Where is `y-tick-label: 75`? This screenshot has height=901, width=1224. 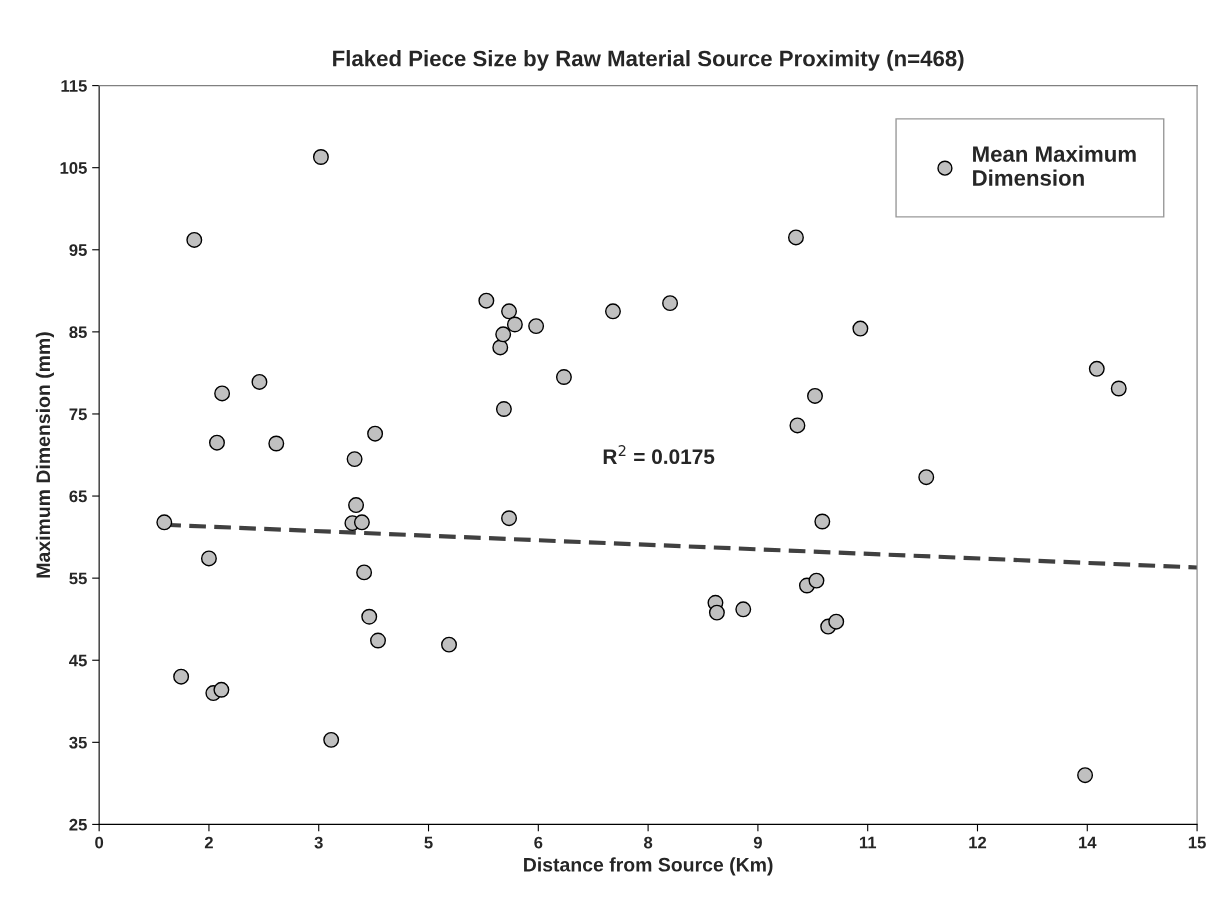 y-tick-label: 75 is located at coordinates (78, 414).